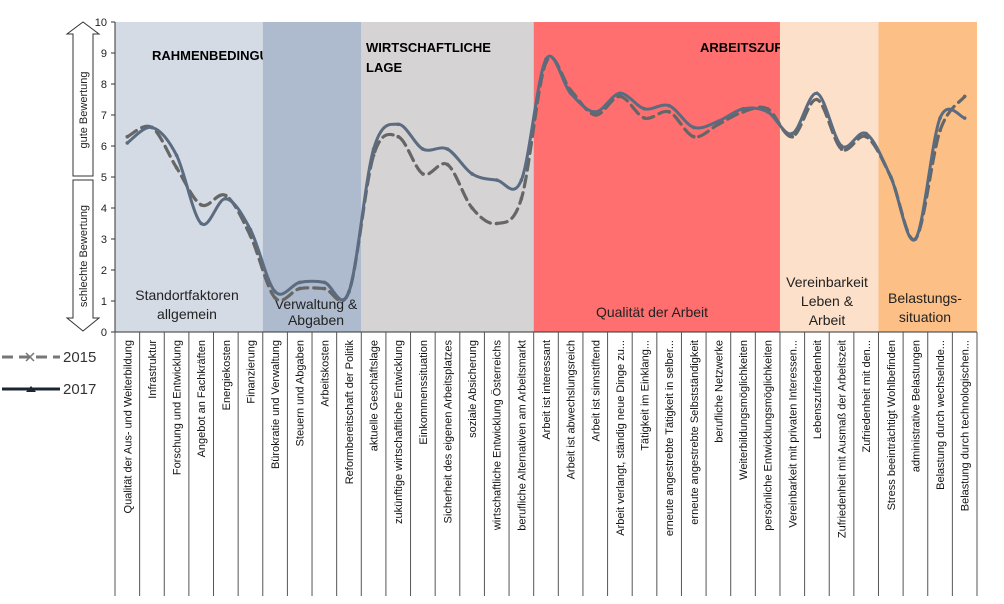  I want to click on category-label: Arbeit ist interessant, so click(547, 390).